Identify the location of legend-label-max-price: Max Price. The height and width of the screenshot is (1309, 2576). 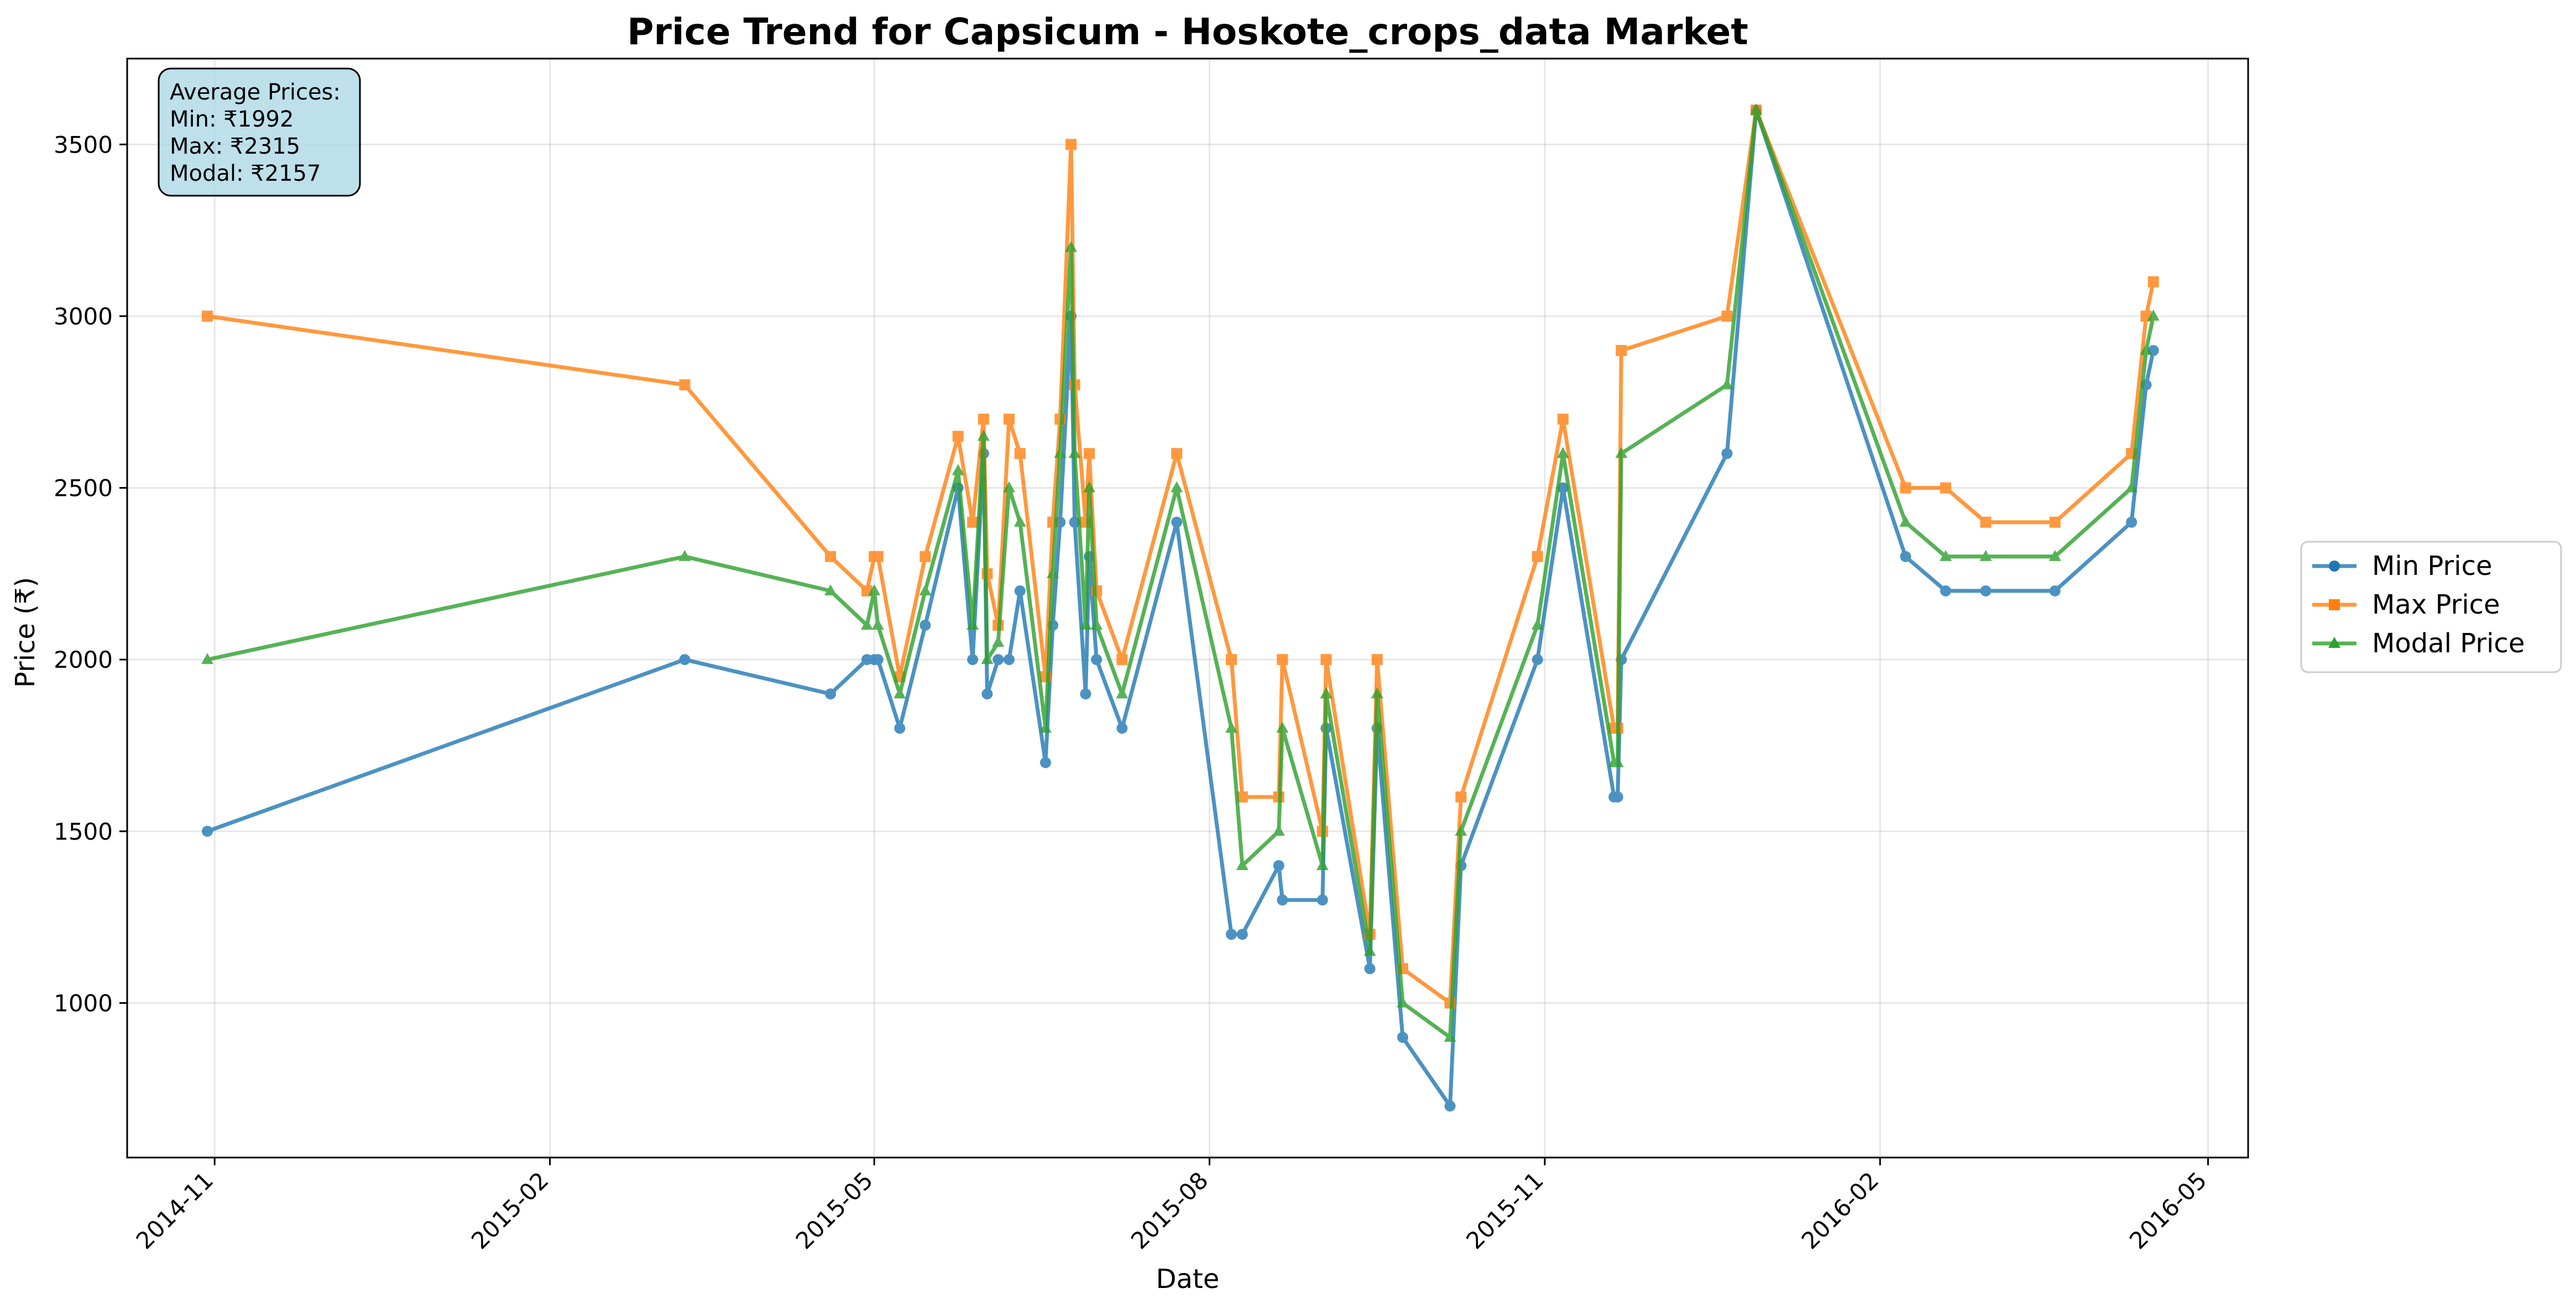
(2436, 604).